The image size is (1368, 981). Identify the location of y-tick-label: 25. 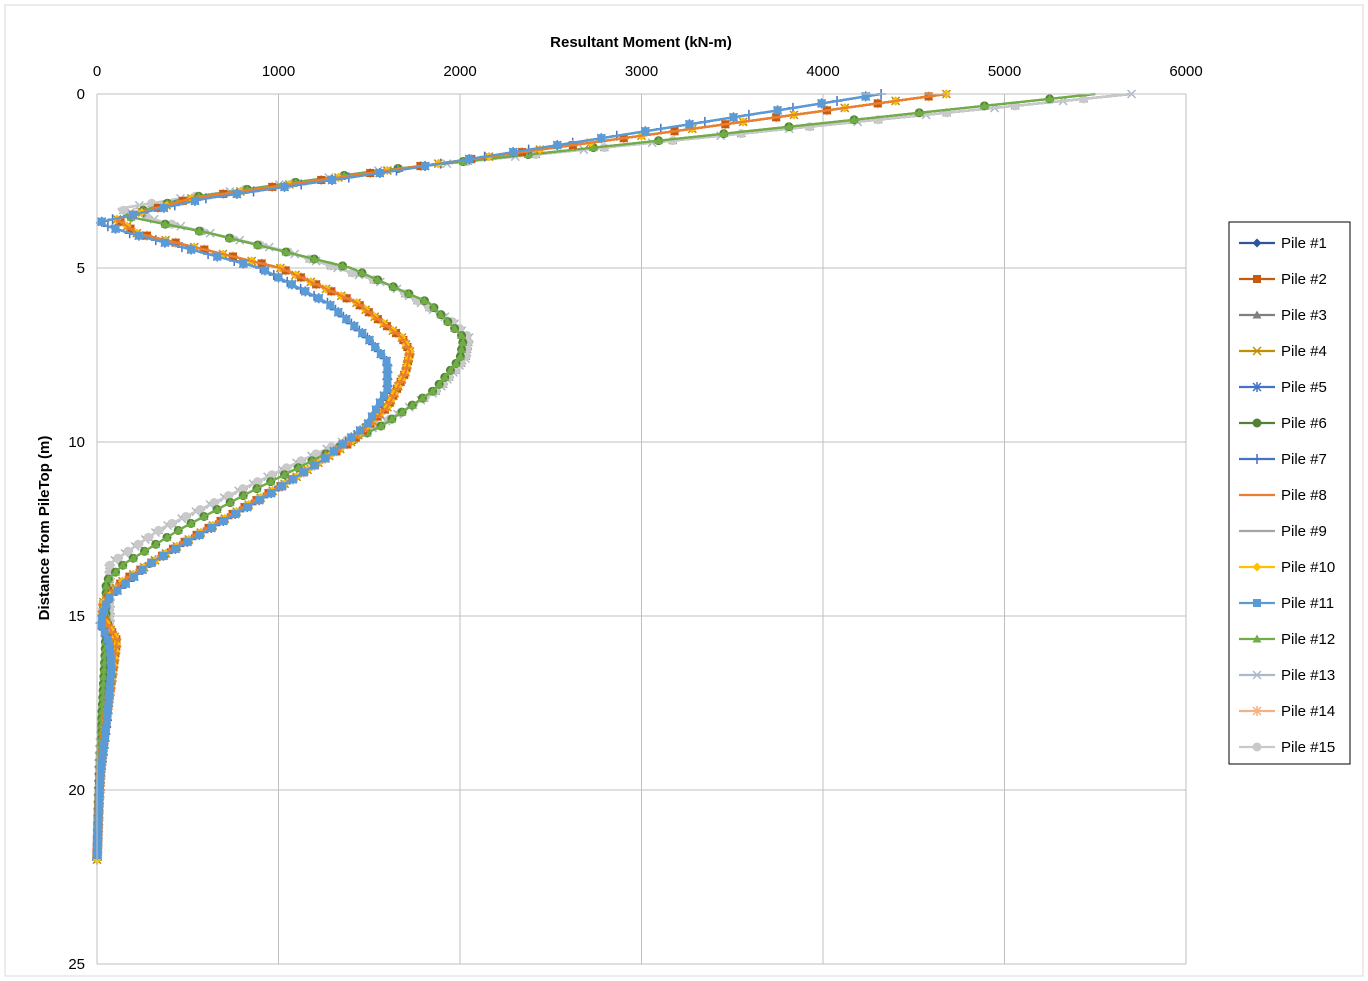
(76, 964).